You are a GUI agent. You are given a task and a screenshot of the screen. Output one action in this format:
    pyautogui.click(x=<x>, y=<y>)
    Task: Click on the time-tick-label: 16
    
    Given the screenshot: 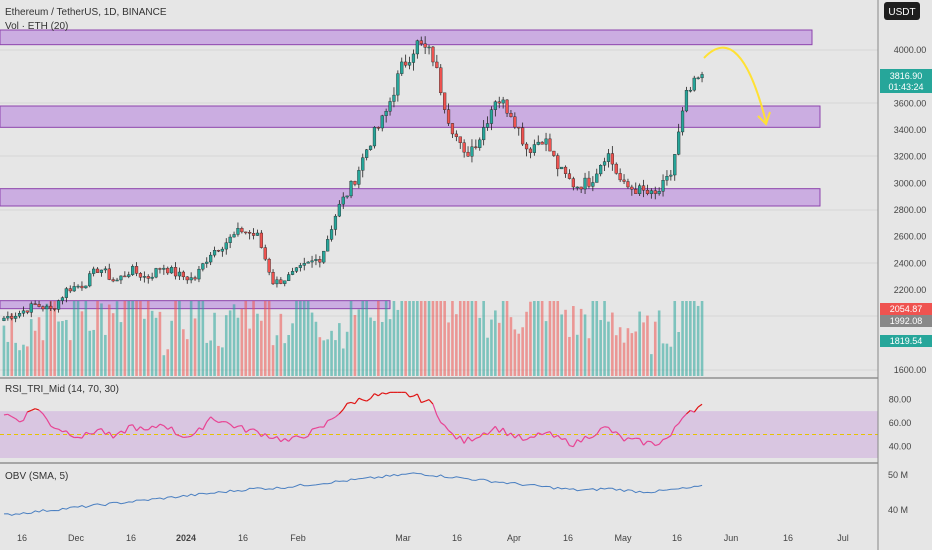 What is the action you would take?
    pyautogui.click(x=568, y=538)
    